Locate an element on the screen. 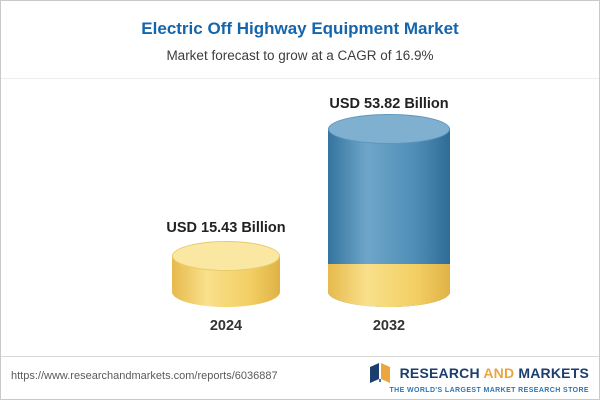 This screenshot has height=400, width=600. bar-2032 is located at coordinates (389, 210).